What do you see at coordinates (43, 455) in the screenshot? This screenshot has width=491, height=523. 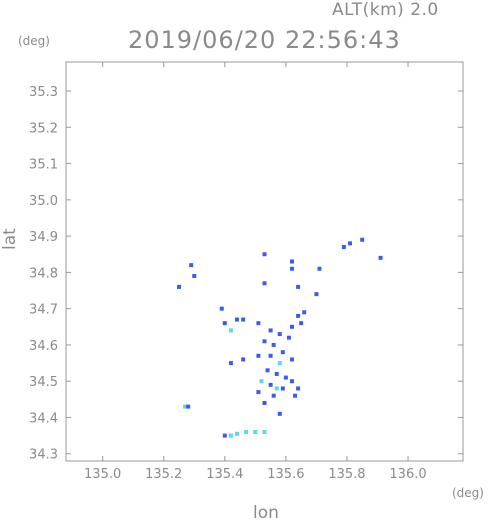 I see `y-tick-label: 34.3` at bounding box center [43, 455].